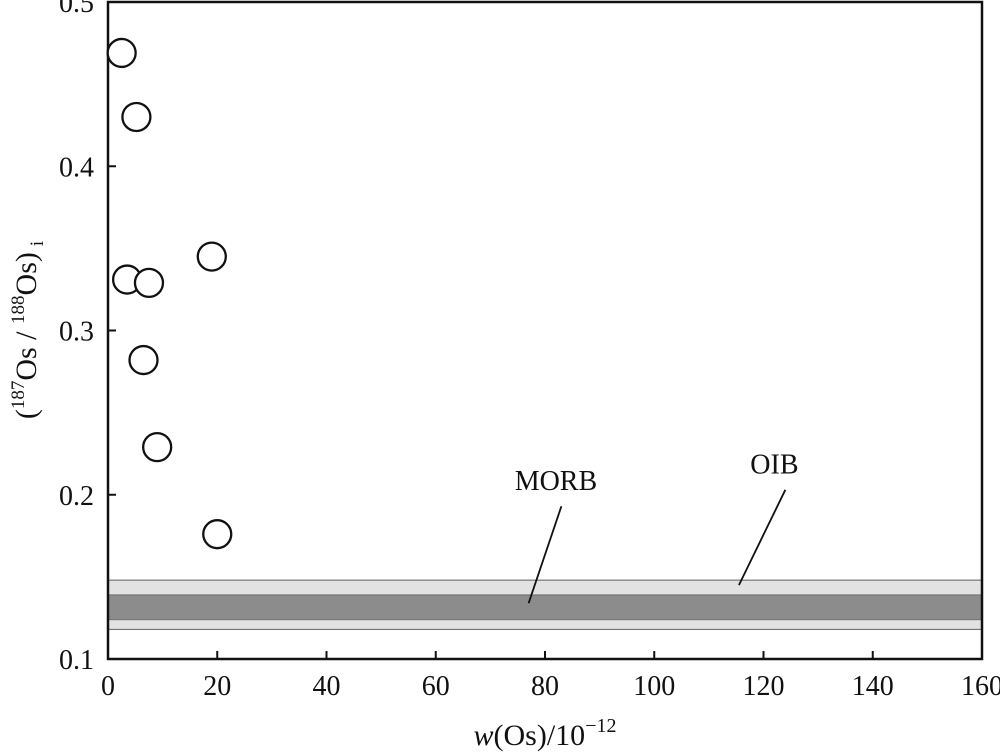 The height and width of the screenshot is (754, 1000). What do you see at coordinates (774, 464) in the screenshot?
I see `oib-annotation-label: OIB` at bounding box center [774, 464].